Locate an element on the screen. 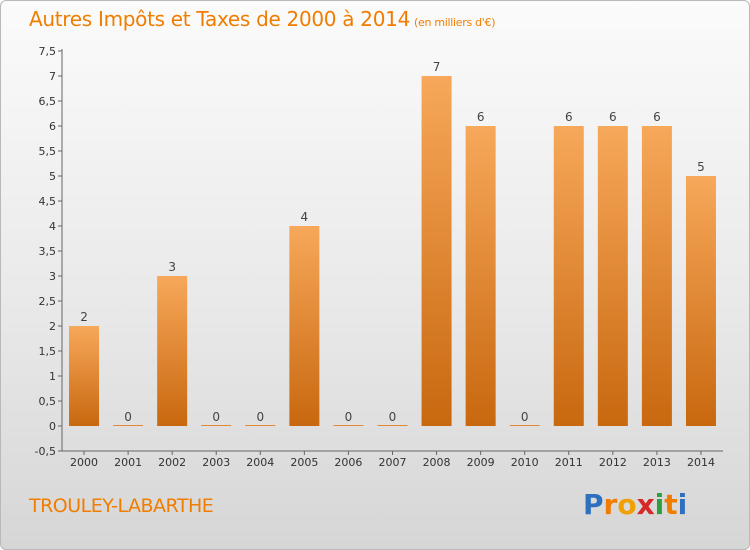  data-label-2012: 6 is located at coordinates (613, 117).